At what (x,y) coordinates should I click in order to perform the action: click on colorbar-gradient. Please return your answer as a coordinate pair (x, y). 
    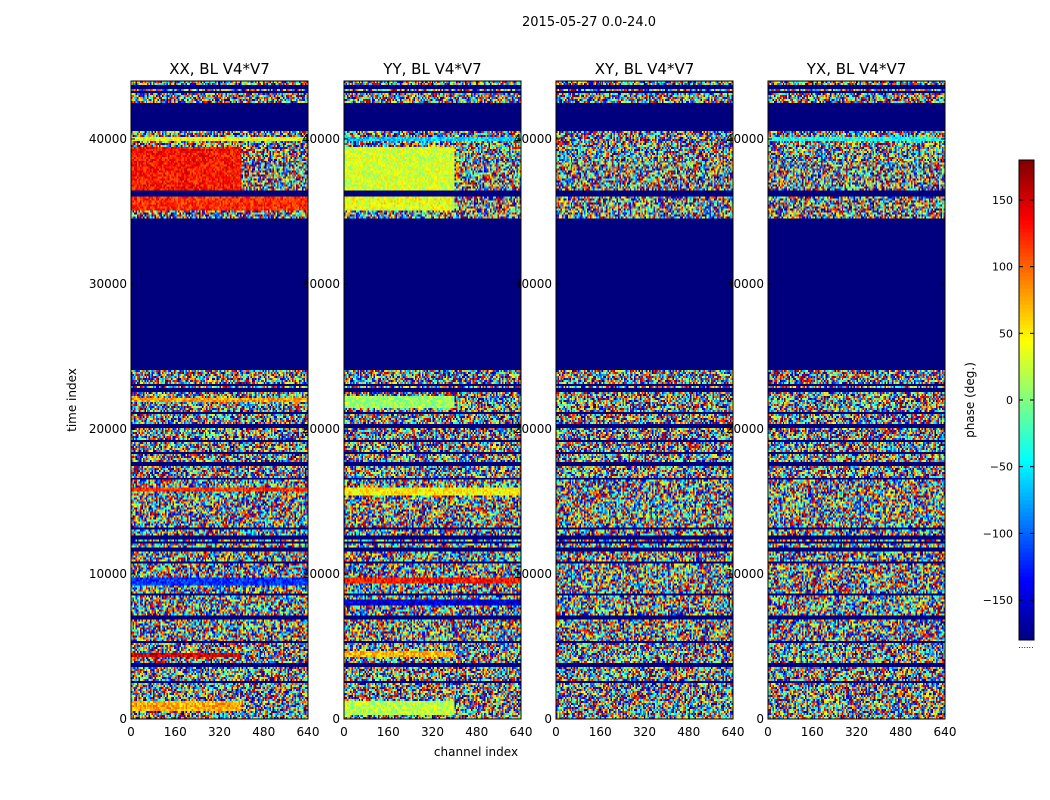
    Looking at the image, I should click on (1026, 400).